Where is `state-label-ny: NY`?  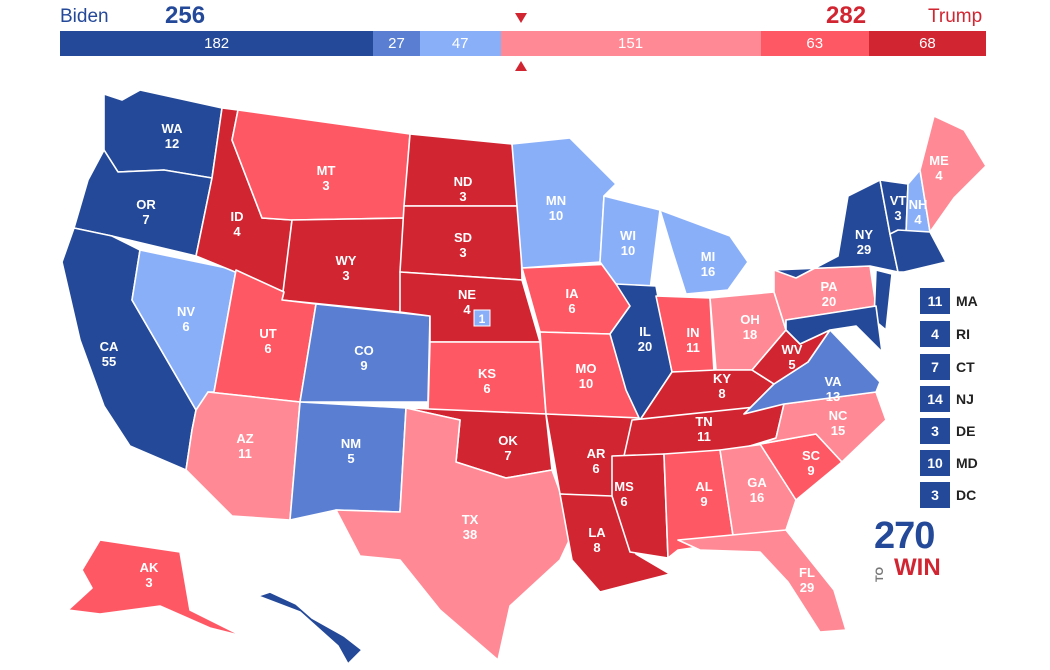
state-label-ny: NY is located at coordinates (864, 234).